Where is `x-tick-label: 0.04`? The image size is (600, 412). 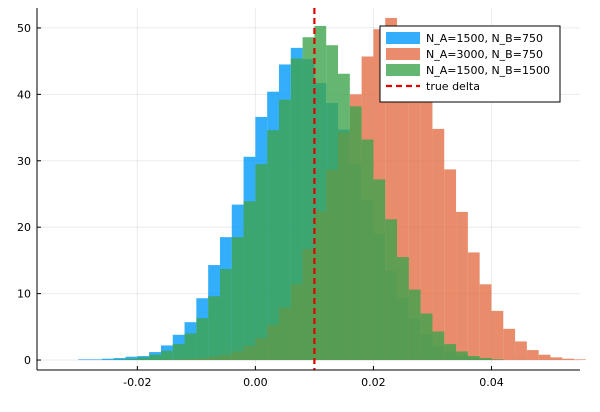
x-tick-label: 0.04 is located at coordinates (491, 382).